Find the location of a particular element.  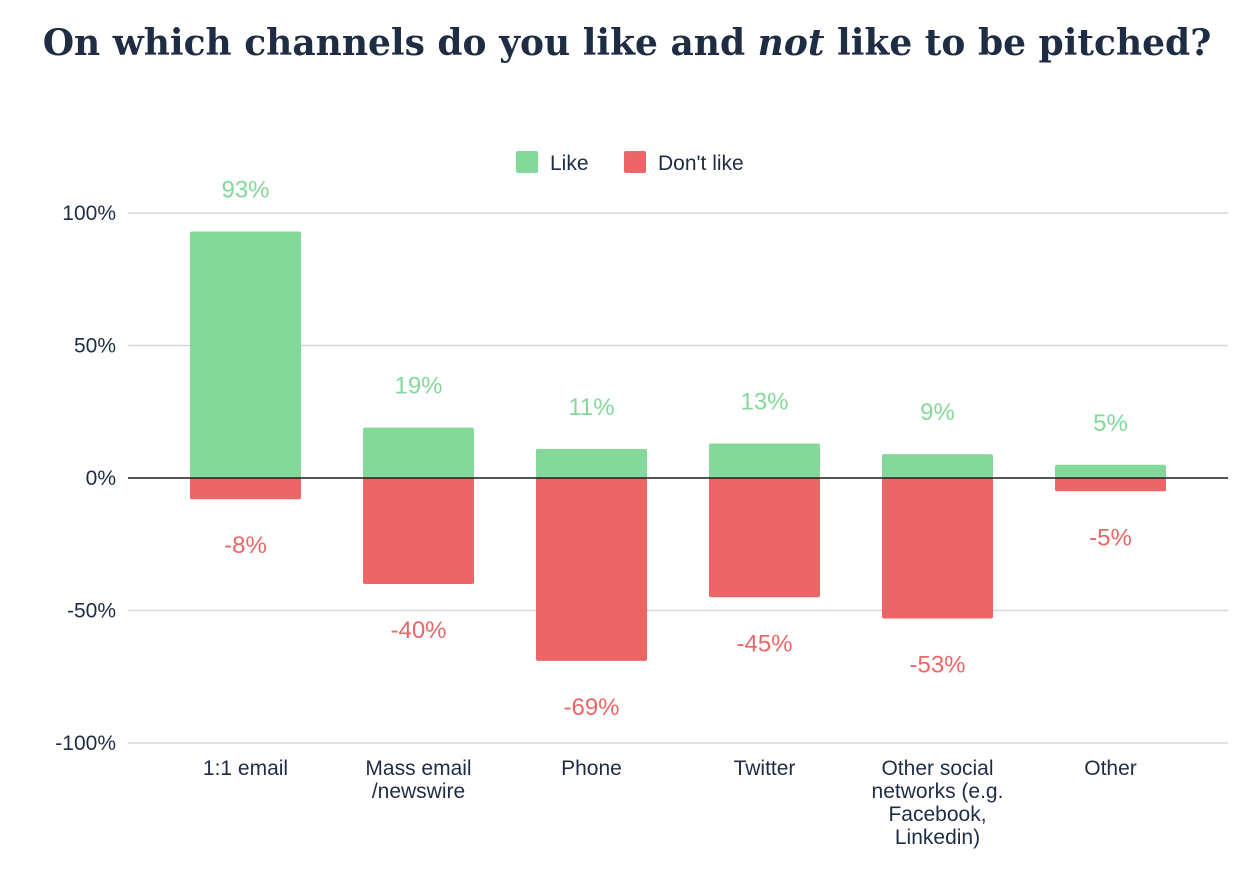

data-label-like: 13% is located at coordinates (764, 402).